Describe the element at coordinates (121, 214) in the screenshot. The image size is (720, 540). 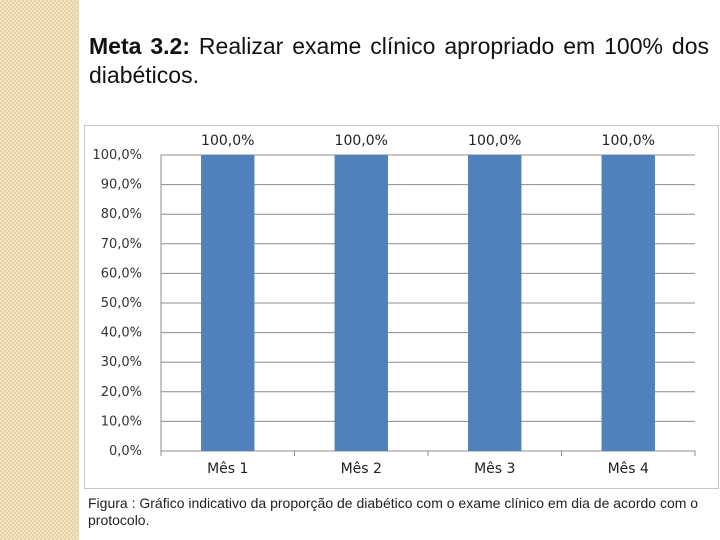
I see `y-tick-label: 80,0%` at that location.